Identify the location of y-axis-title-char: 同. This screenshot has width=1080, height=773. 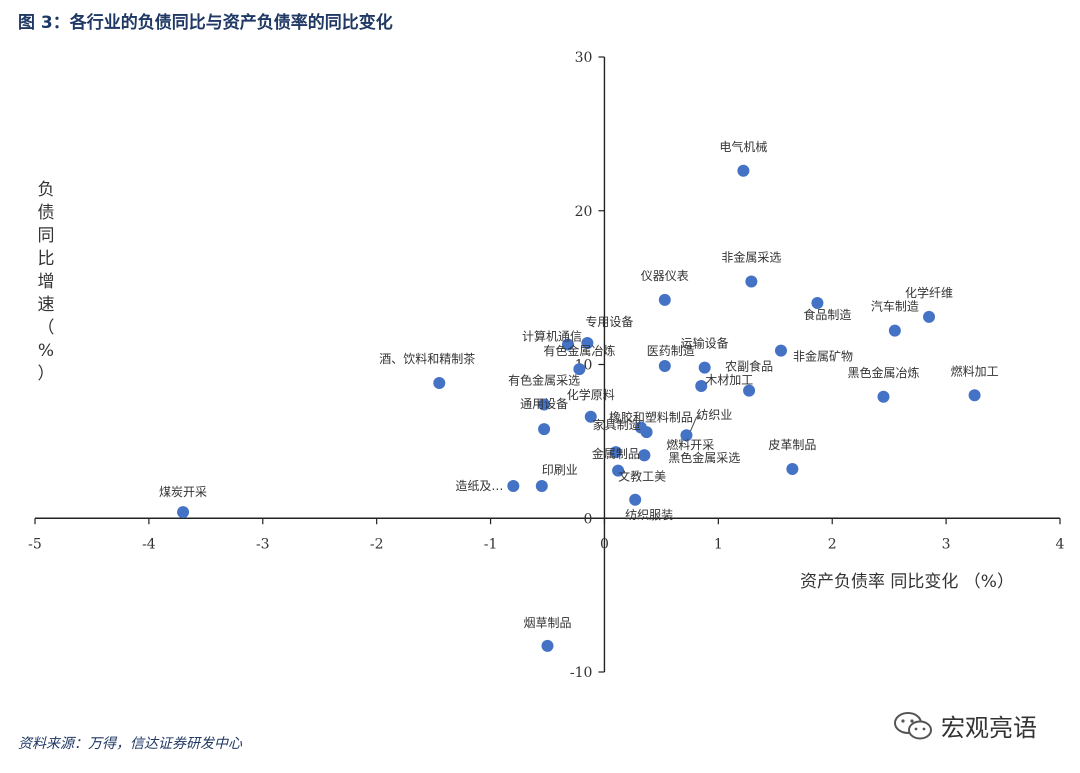
(46, 236).